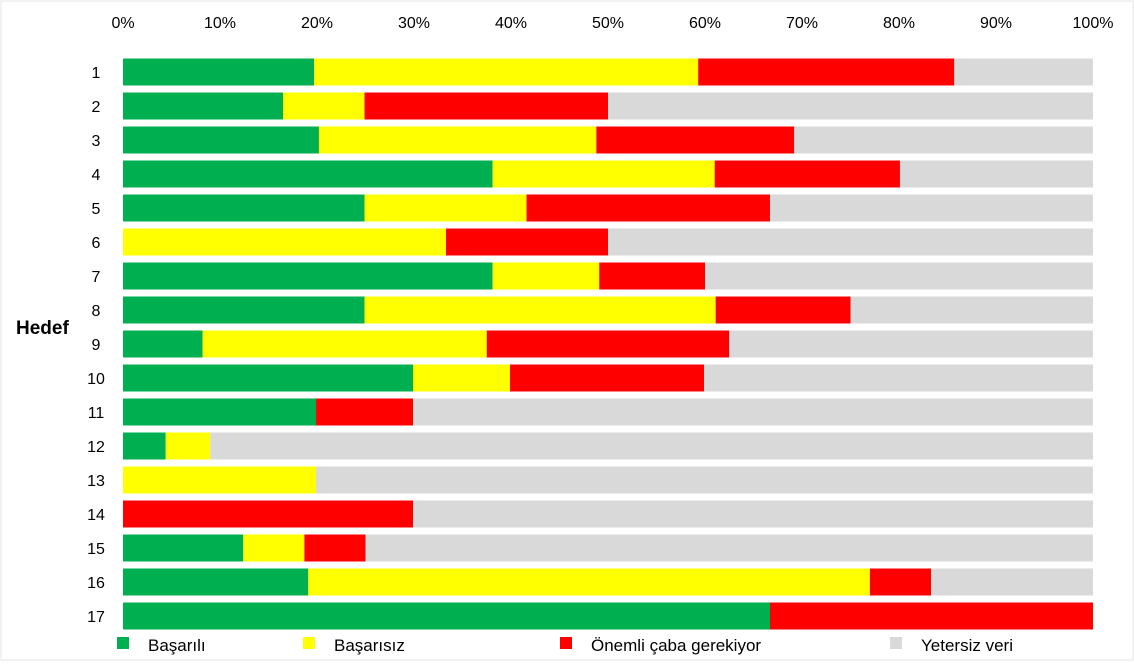 This screenshot has height=666, width=1134. I want to click on category-label: 1, so click(96, 73).